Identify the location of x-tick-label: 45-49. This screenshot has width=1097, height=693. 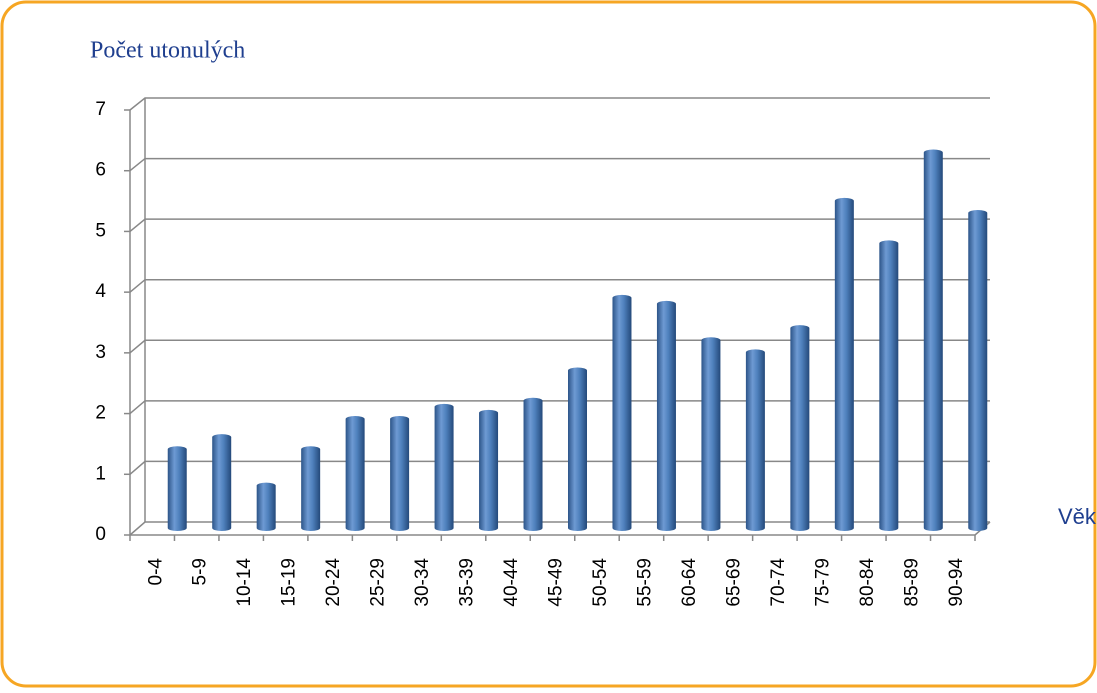
(556, 582).